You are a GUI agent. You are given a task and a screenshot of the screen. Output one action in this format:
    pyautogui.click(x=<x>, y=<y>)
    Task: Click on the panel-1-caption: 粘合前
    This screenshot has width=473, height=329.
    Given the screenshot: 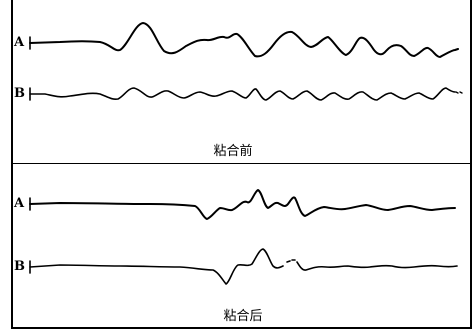 What is the action you would take?
    pyautogui.click(x=233, y=151)
    